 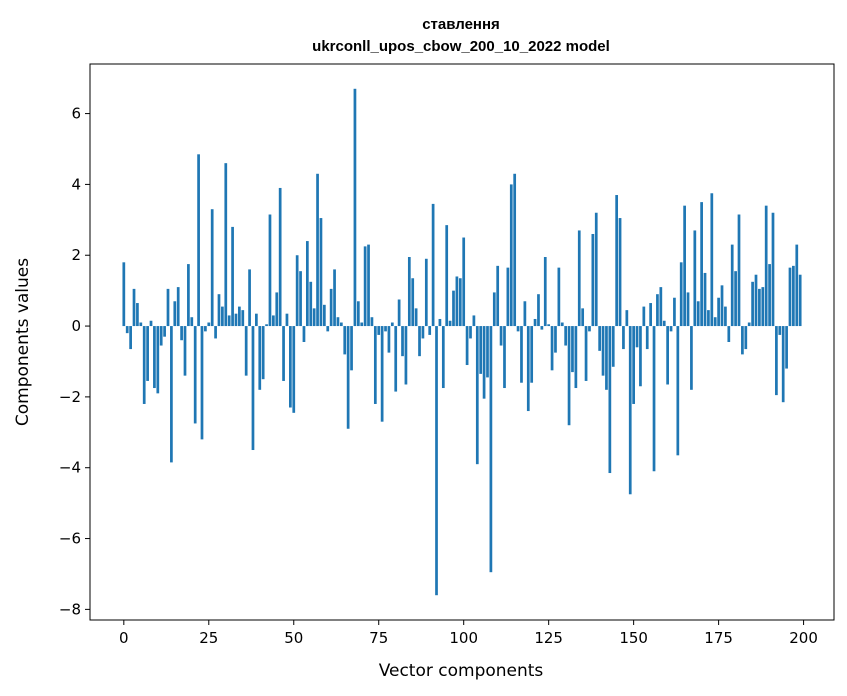 I want to click on y-tick-label: 6, so click(x=76, y=114).